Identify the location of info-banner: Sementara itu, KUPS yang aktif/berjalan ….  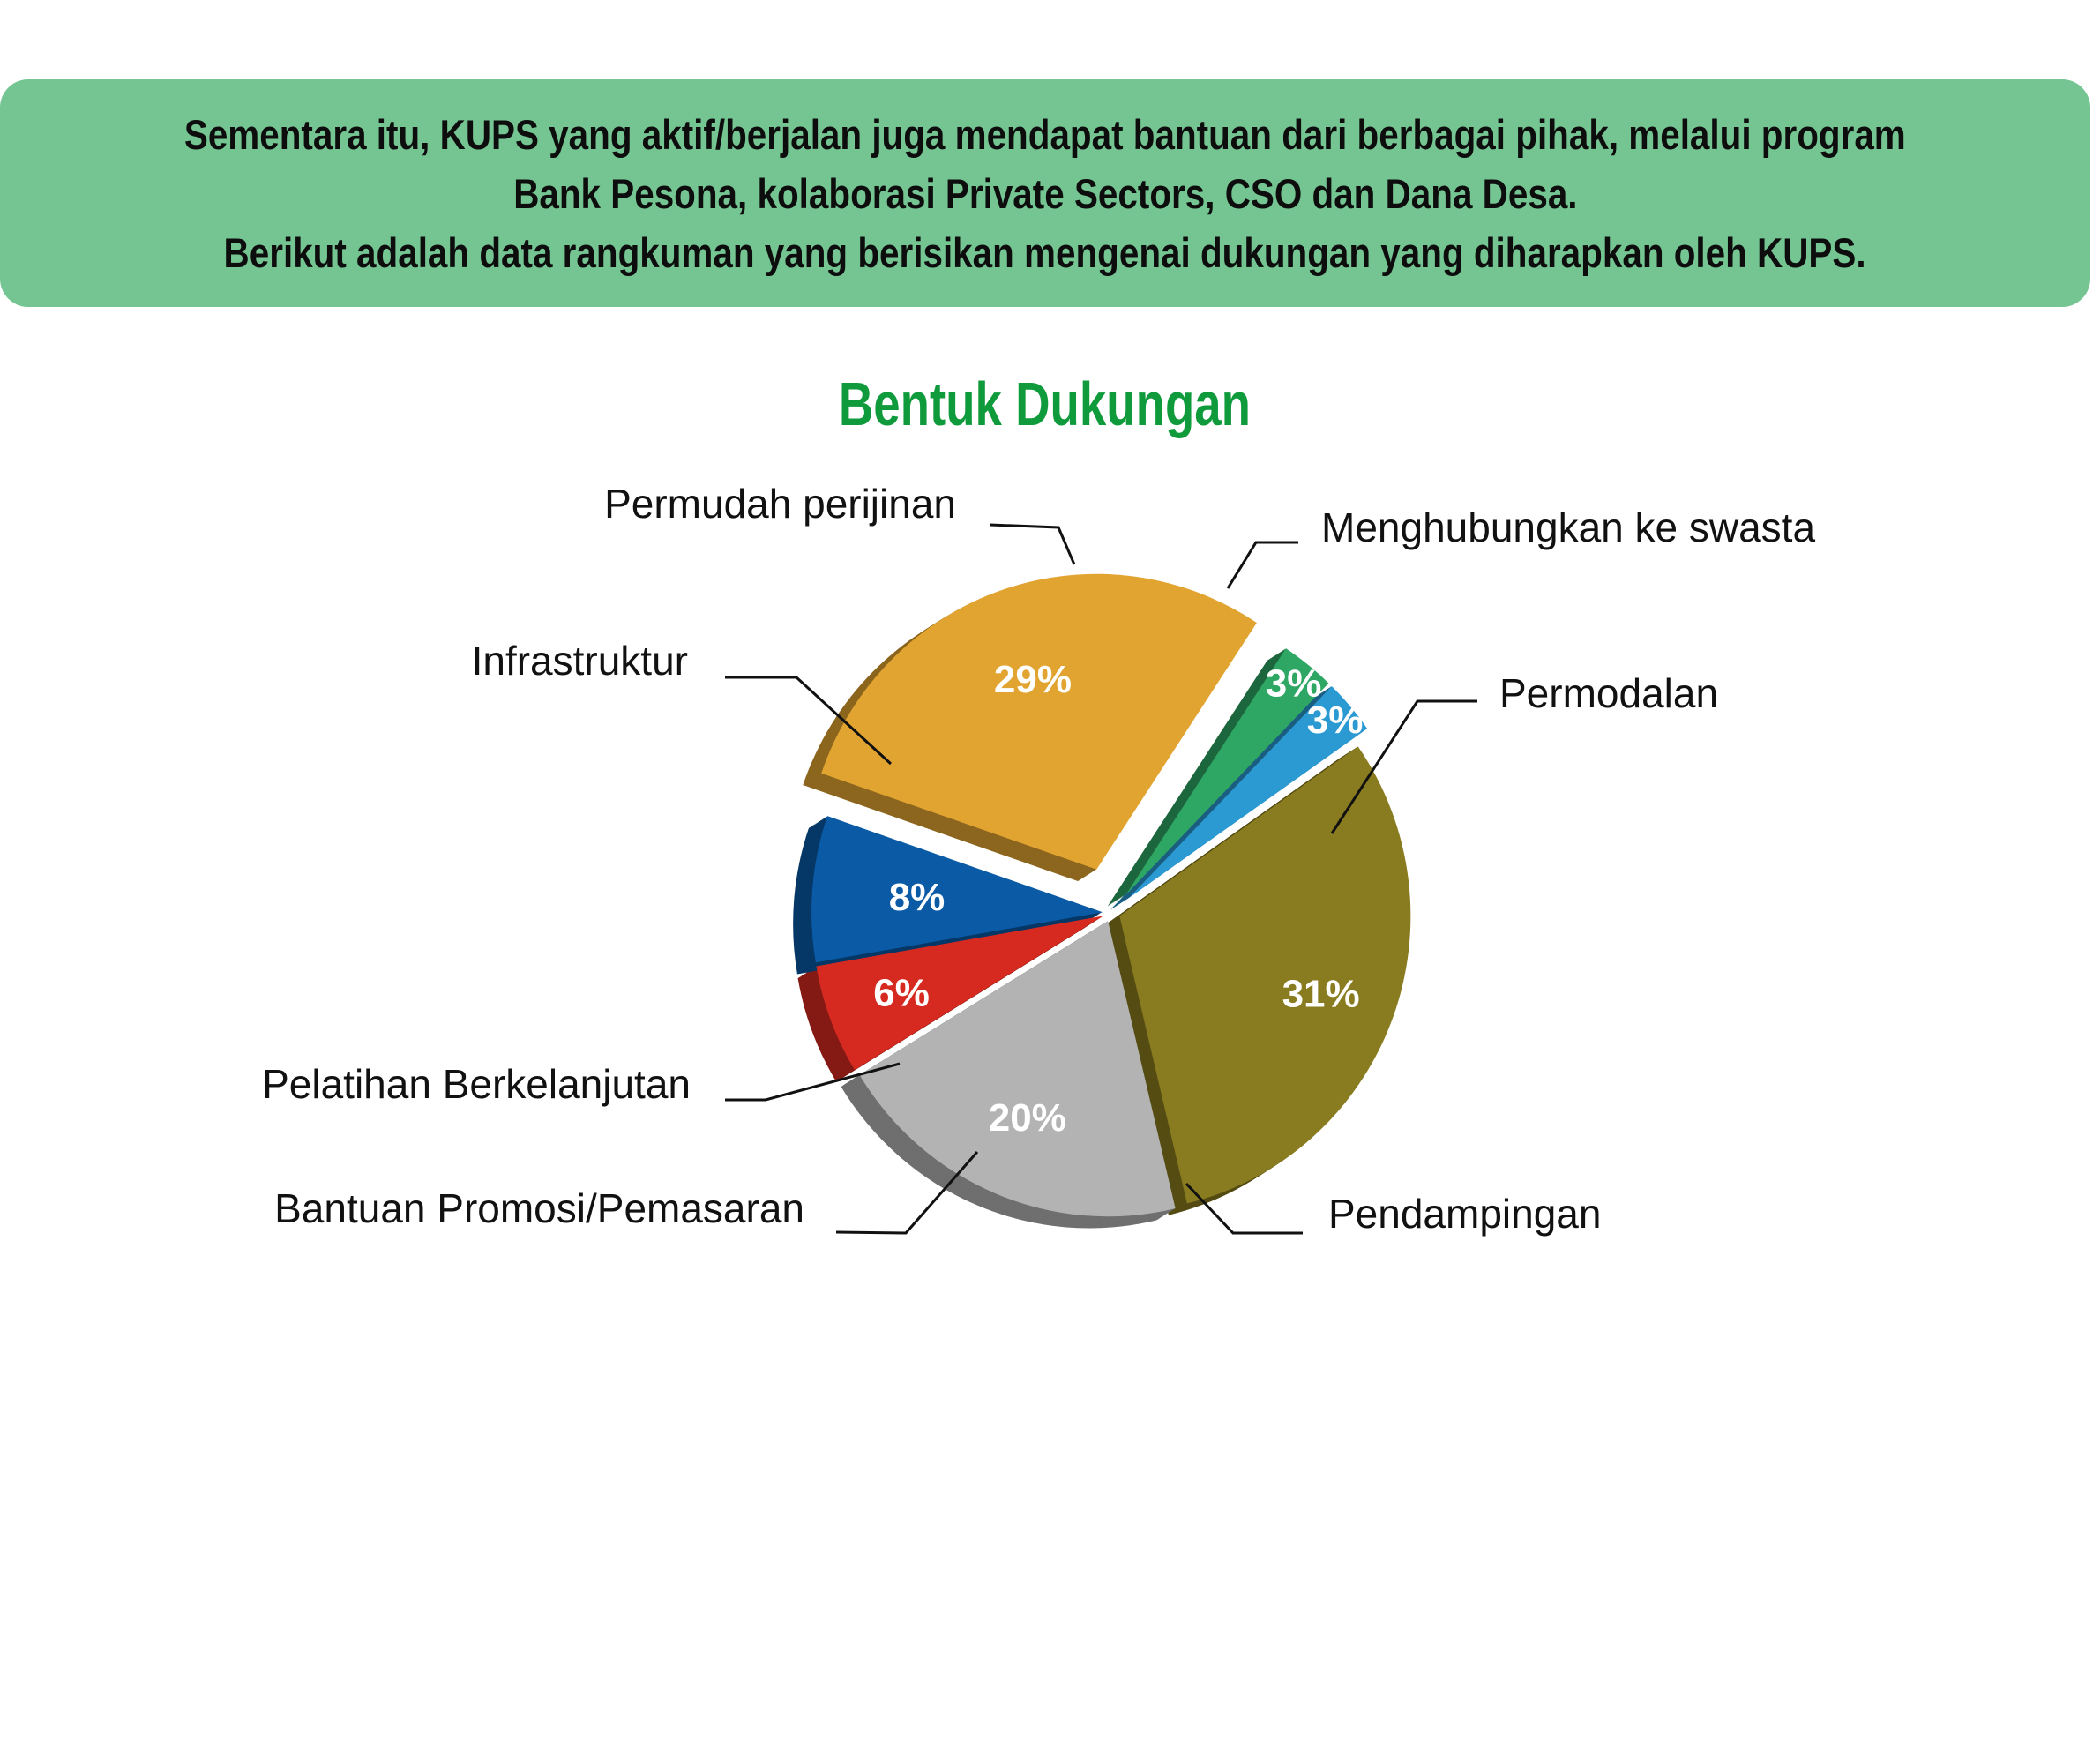
(1045, 193).